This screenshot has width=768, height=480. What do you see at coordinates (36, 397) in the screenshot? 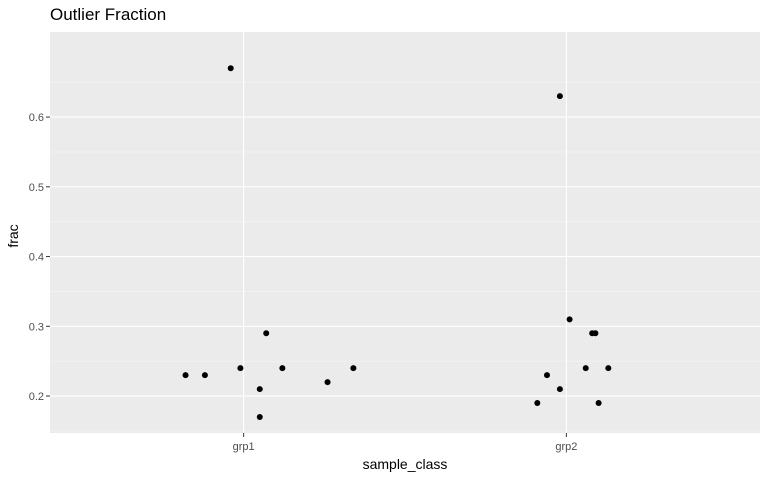
I see `y-tick-label: 0.2` at bounding box center [36, 397].